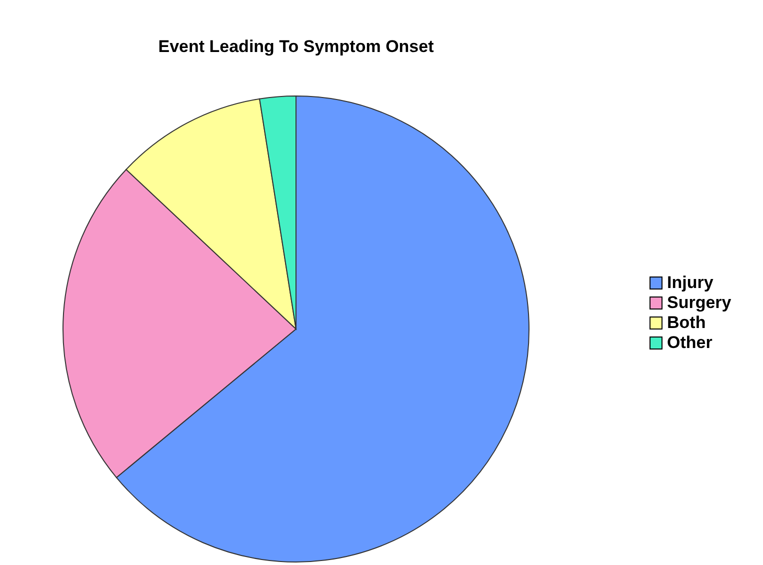 This screenshot has height=565, width=763. What do you see at coordinates (690, 342) in the screenshot?
I see `legend-label: Other` at bounding box center [690, 342].